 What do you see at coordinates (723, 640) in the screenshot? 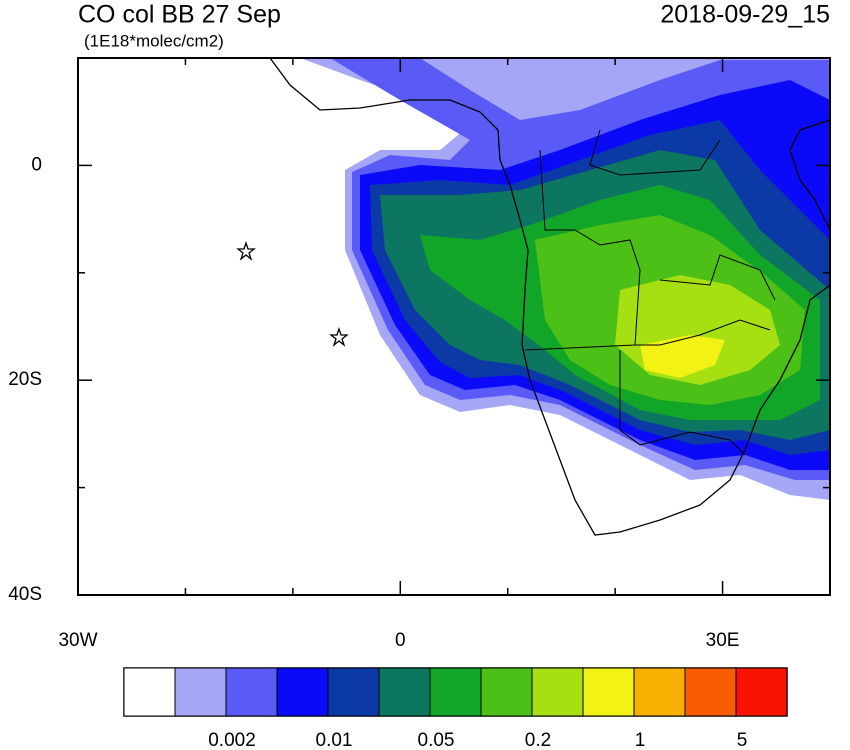
I see `tick-label: 30E` at bounding box center [723, 640].